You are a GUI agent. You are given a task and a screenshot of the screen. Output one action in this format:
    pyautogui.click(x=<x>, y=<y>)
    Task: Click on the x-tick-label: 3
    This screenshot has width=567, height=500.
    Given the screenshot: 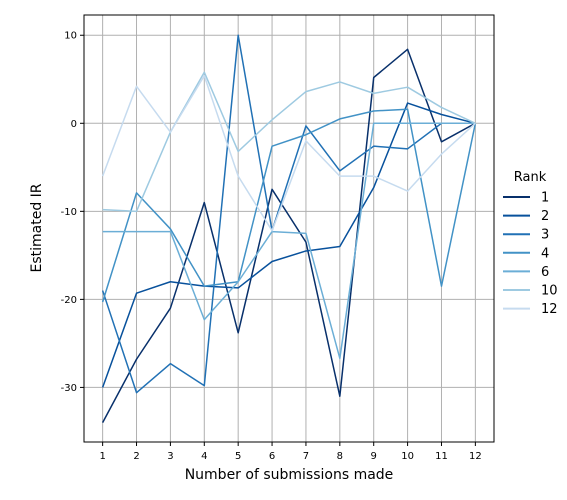 What is the action you would take?
    pyautogui.click(x=170, y=456)
    